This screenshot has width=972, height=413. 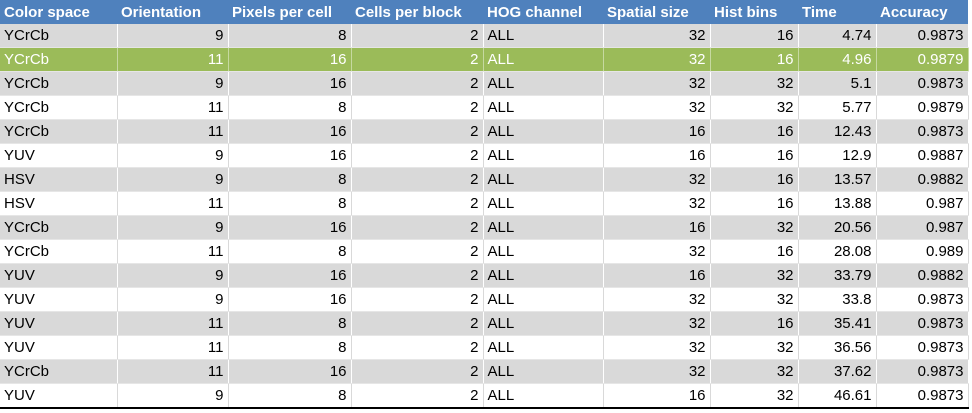 I want to click on cell-time: 12.43, so click(x=837, y=131).